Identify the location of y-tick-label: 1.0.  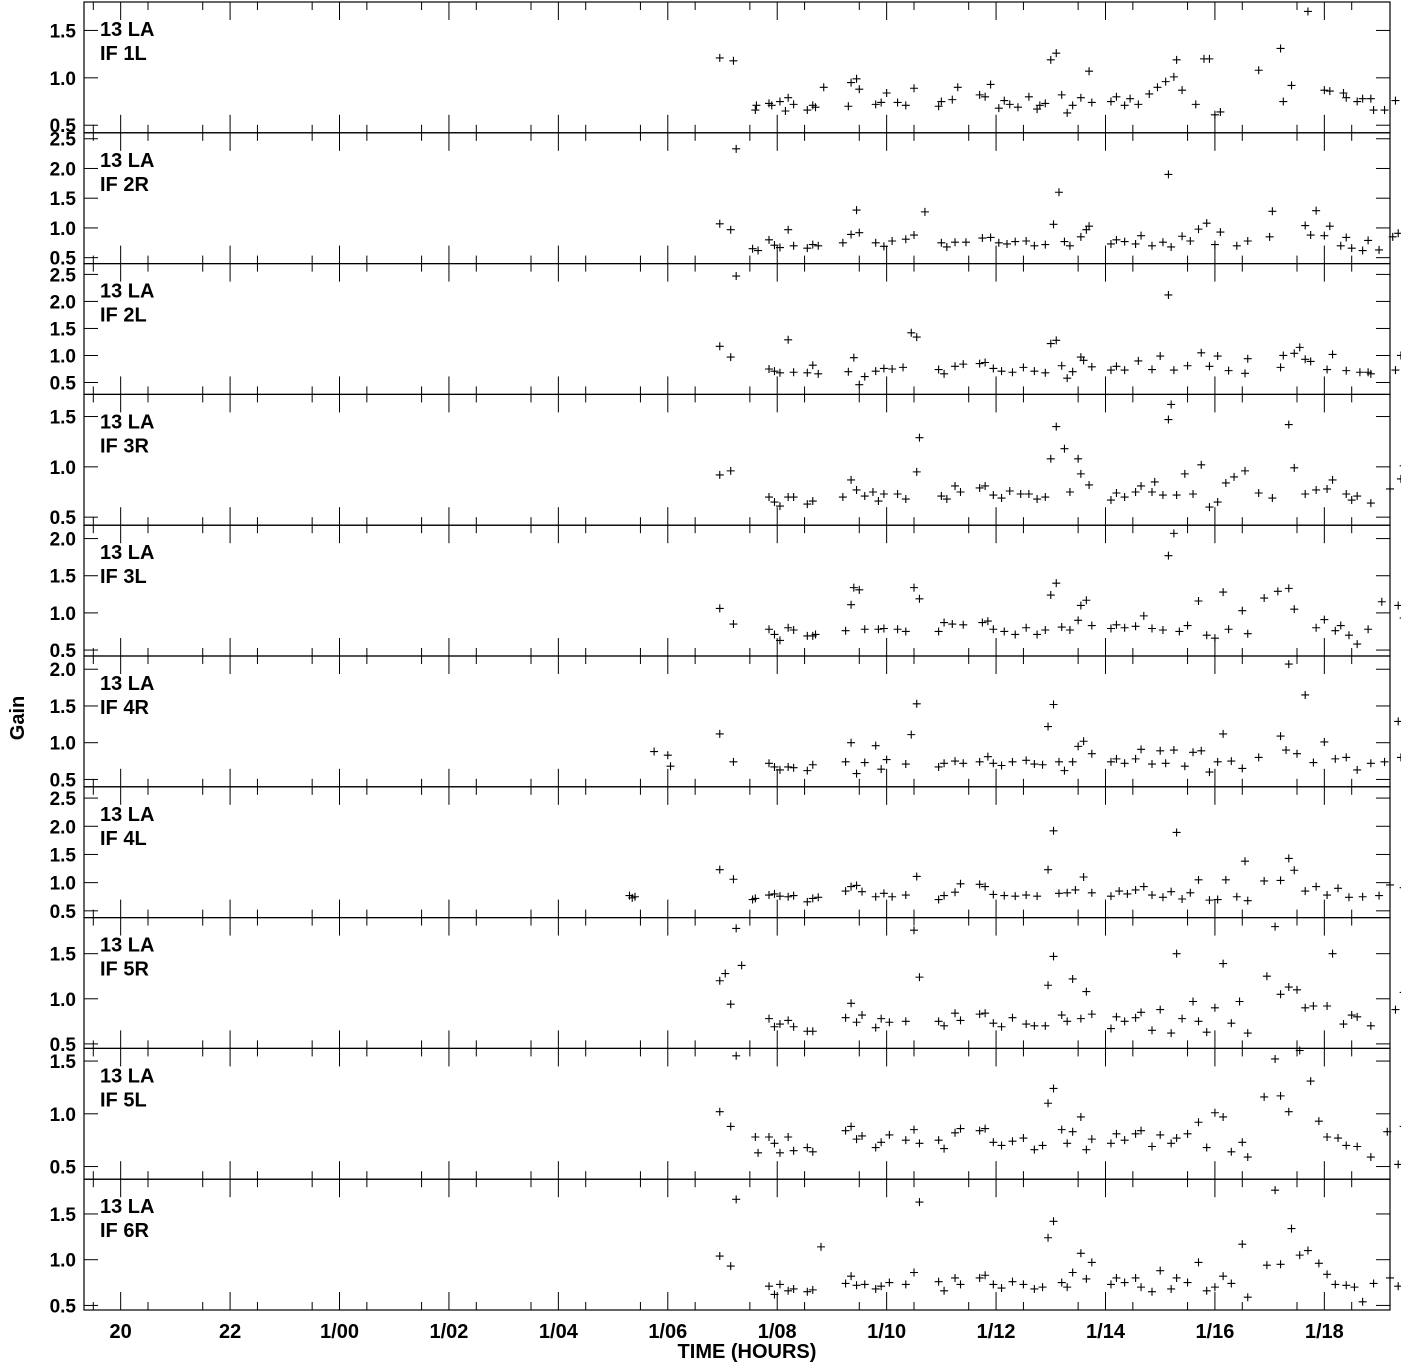
(63, 468).